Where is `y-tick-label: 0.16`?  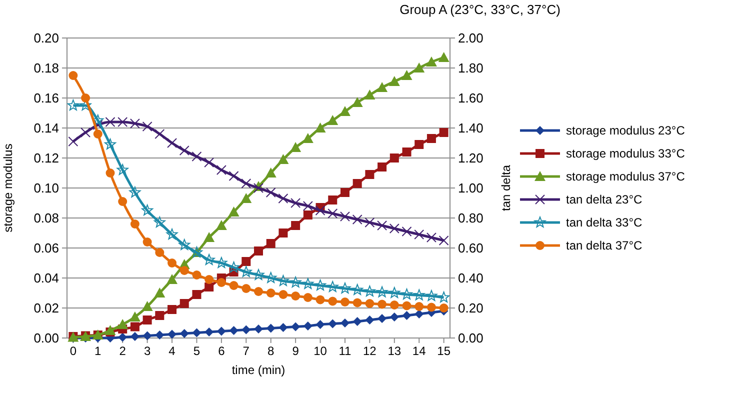
y-tick-label: 0.16 is located at coordinates (46, 98).